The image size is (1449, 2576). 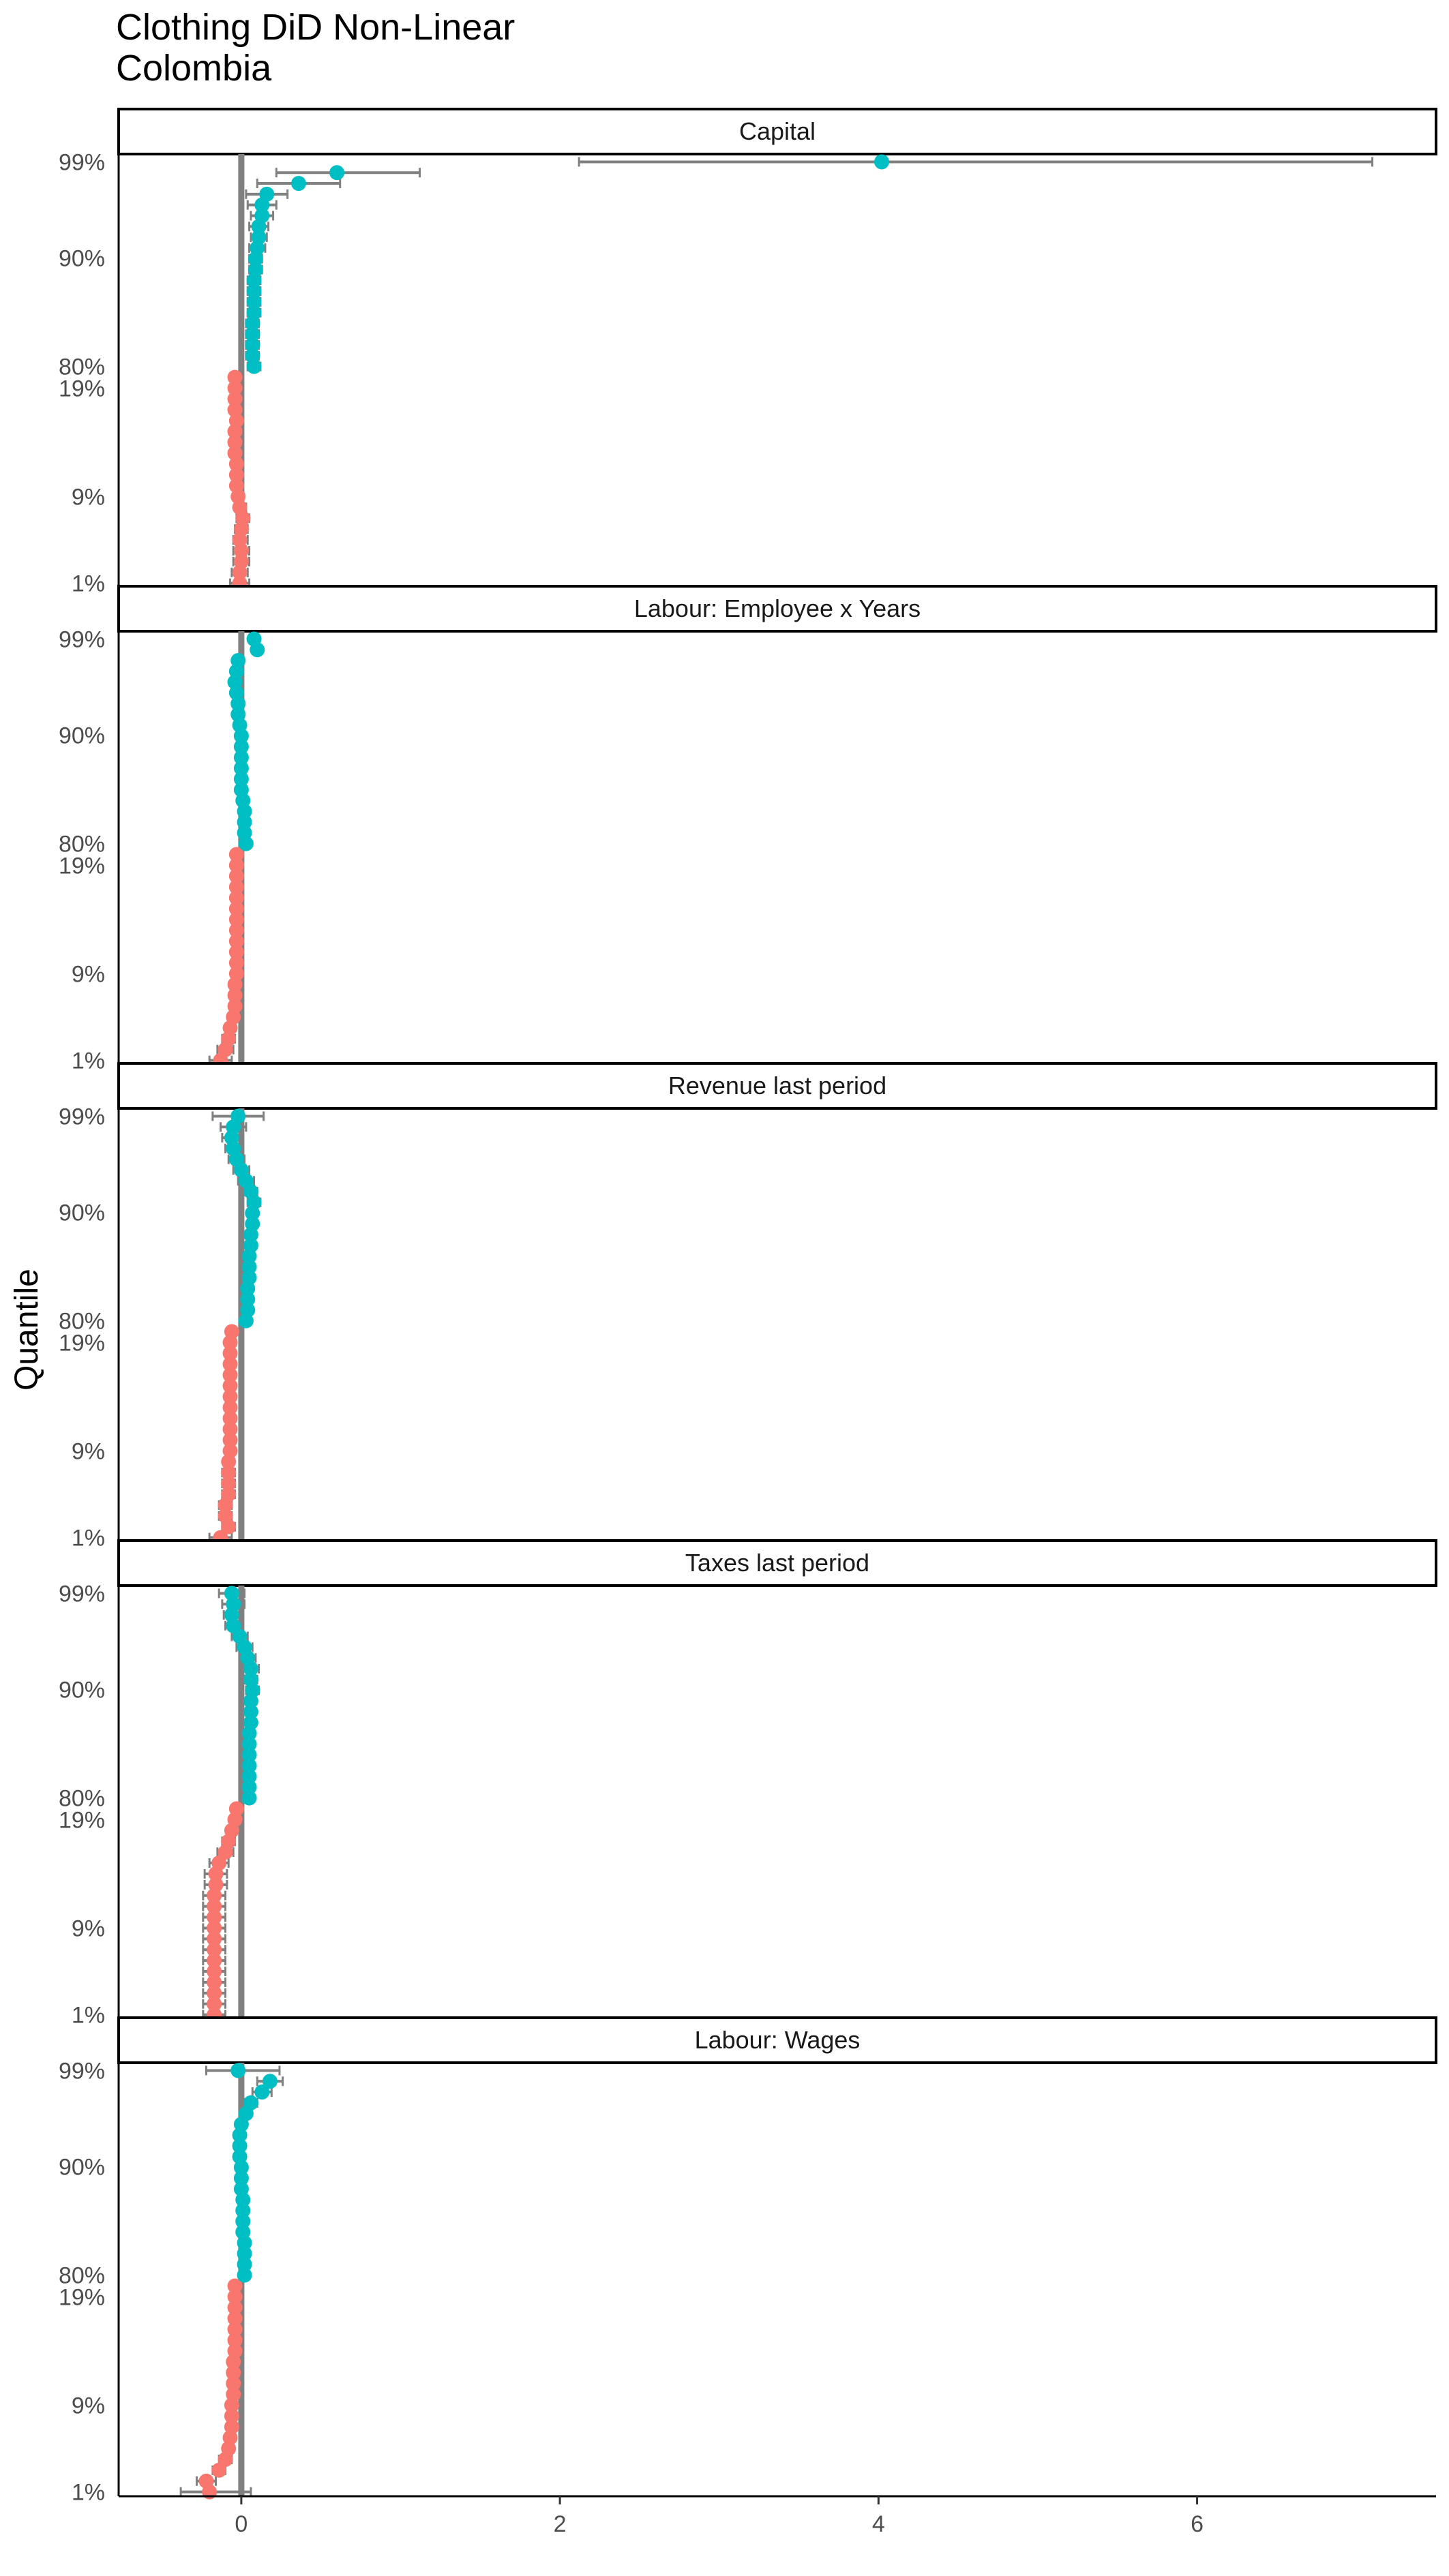 I want to click on facet-strip-label: Revenue last period, so click(x=777, y=1086).